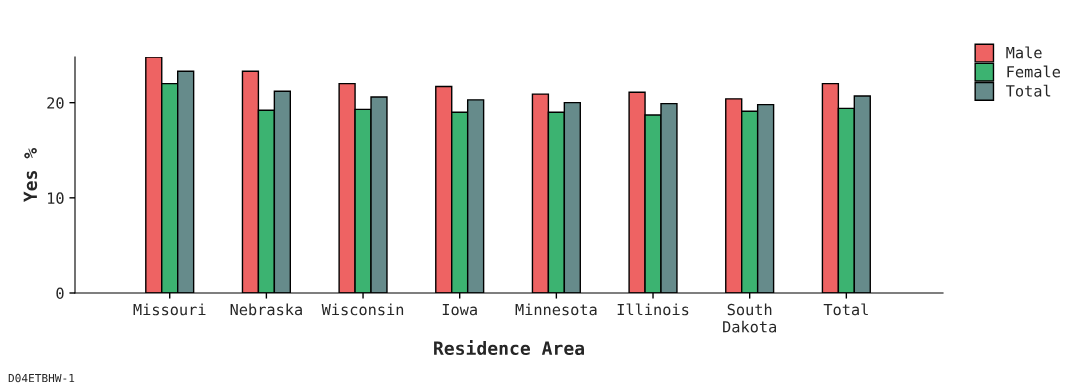 This screenshot has width=1077, height=392. Describe the element at coordinates (266, 309) in the screenshot. I see `x-tick-label: Nebraska` at that location.